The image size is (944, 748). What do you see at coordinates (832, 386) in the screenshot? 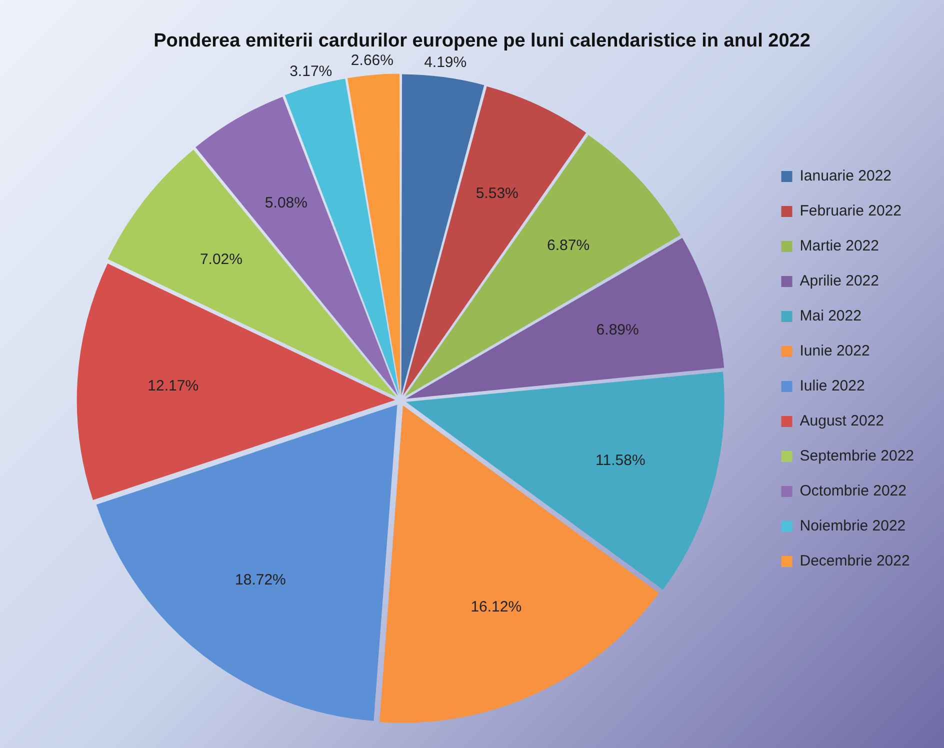
I see `legend-label: Iulie 2022` at bounding box center [832, 386].